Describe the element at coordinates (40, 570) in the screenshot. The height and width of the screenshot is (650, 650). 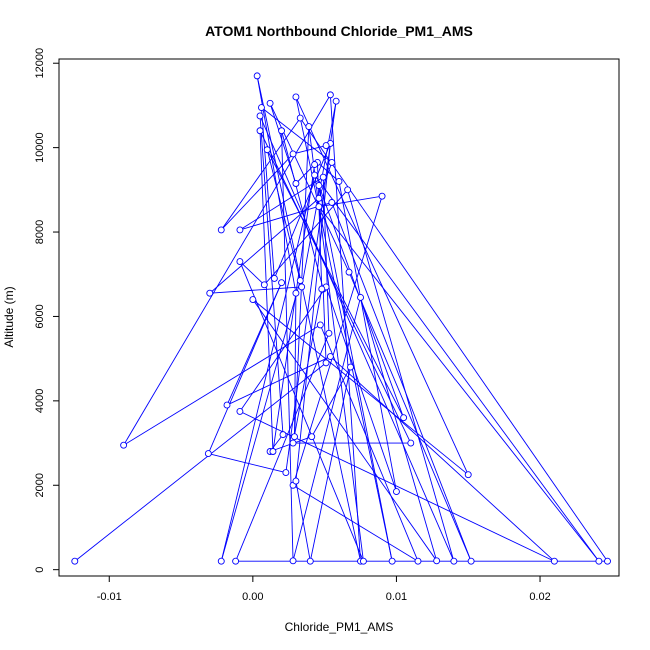
I see `y-tick-label: 0` at that location.